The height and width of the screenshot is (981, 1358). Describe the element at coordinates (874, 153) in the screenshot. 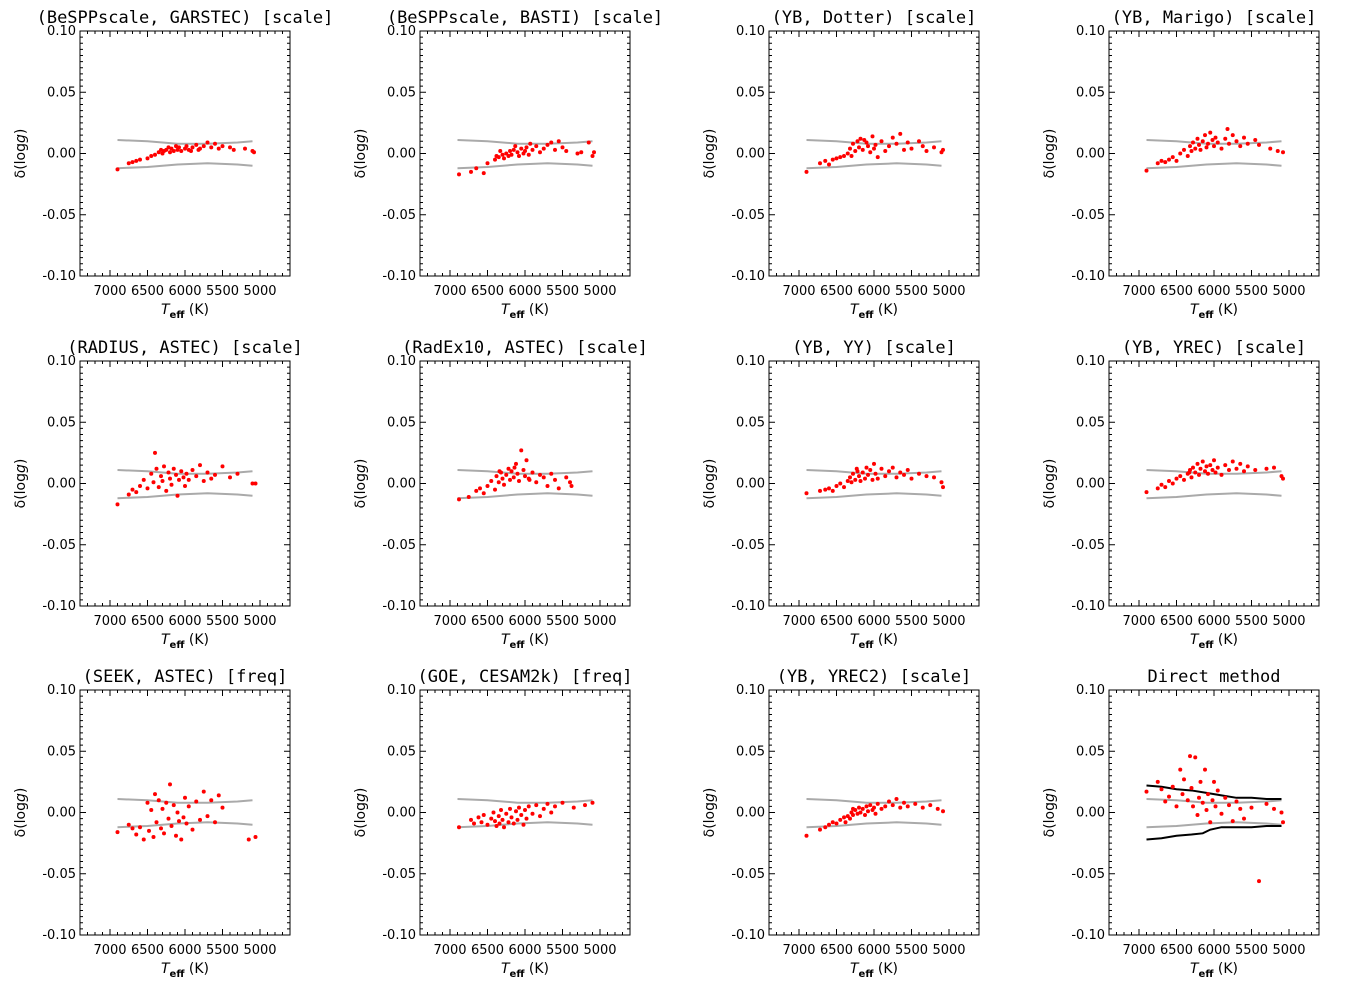

I see `plot-frame` at that location.